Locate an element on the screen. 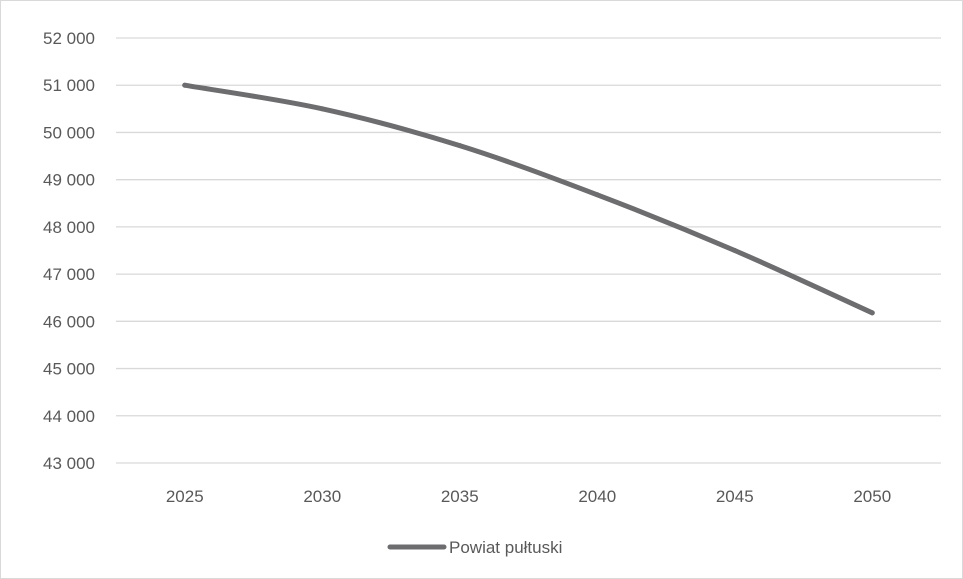  legend: Powiat pułtuski is located at coordinates (474, 547).